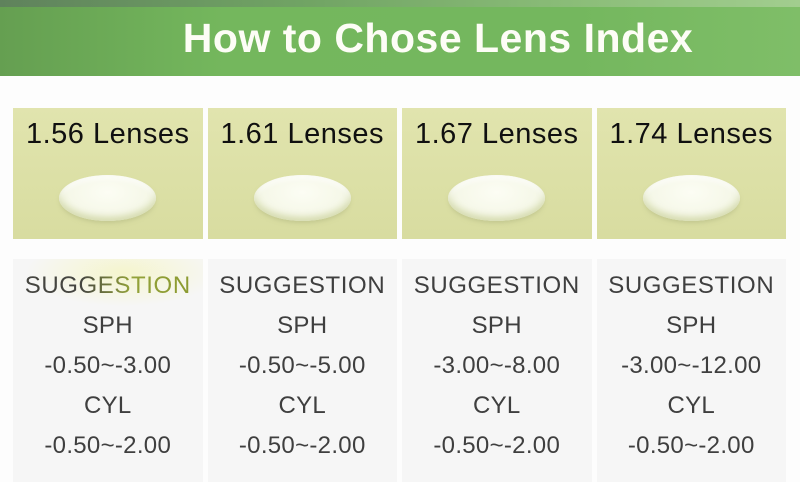 The width and height of the screenshot is (800, 482). Describe the element at coordinates (691, 365) in the screenshot. I see `sph-range: -3.00~-12.00` at that location.